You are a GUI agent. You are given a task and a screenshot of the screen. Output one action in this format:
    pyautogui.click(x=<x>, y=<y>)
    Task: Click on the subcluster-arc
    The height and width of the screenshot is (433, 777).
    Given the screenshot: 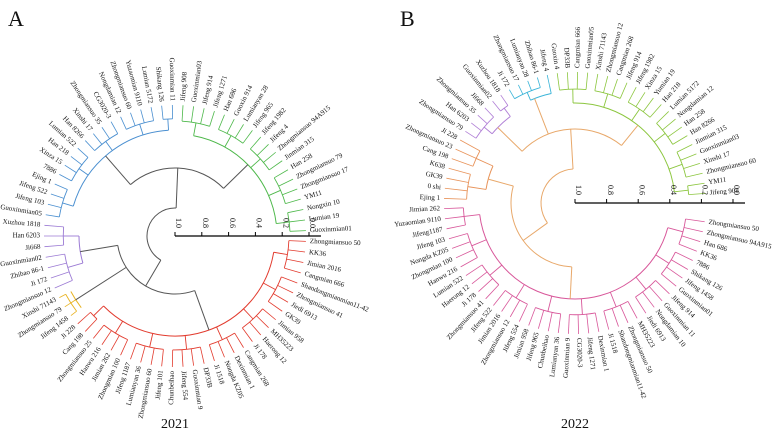 What is the action you would take?
    pyautogui.click(x=222, y=339)
    